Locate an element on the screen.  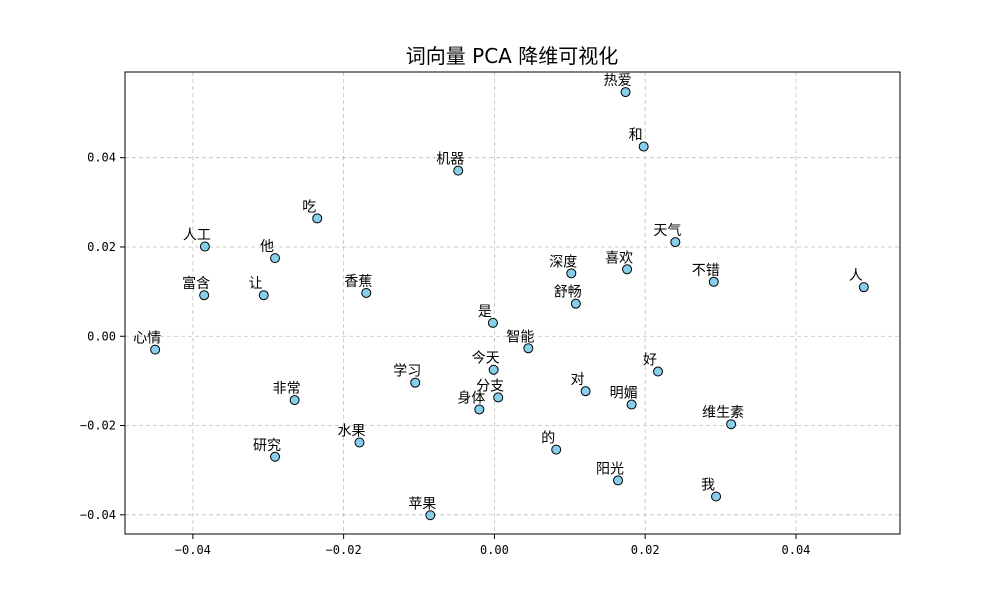
point-label: 水果 is located at coordinates (351, 431).